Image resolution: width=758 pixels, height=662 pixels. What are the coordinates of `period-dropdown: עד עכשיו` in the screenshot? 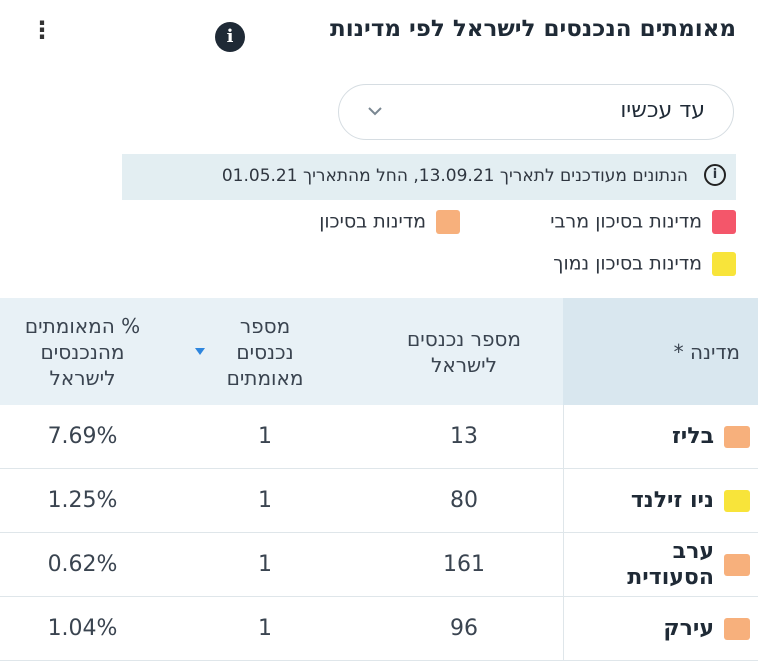 It's located at (536, 112).